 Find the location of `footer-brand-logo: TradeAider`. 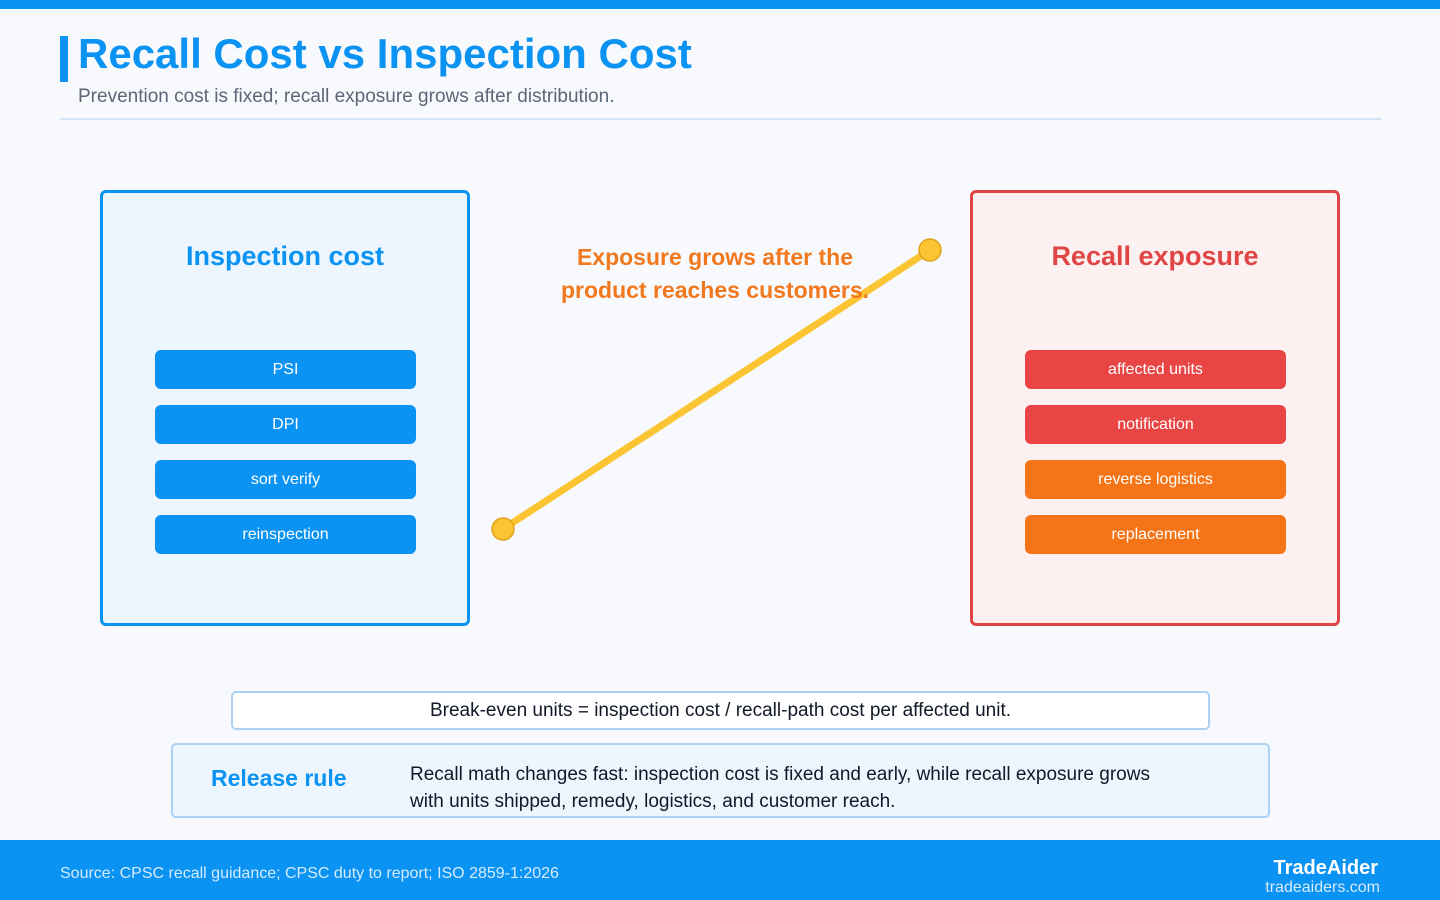

footer-brand-logo: TradeAider is located at coordinates (1325, 868).